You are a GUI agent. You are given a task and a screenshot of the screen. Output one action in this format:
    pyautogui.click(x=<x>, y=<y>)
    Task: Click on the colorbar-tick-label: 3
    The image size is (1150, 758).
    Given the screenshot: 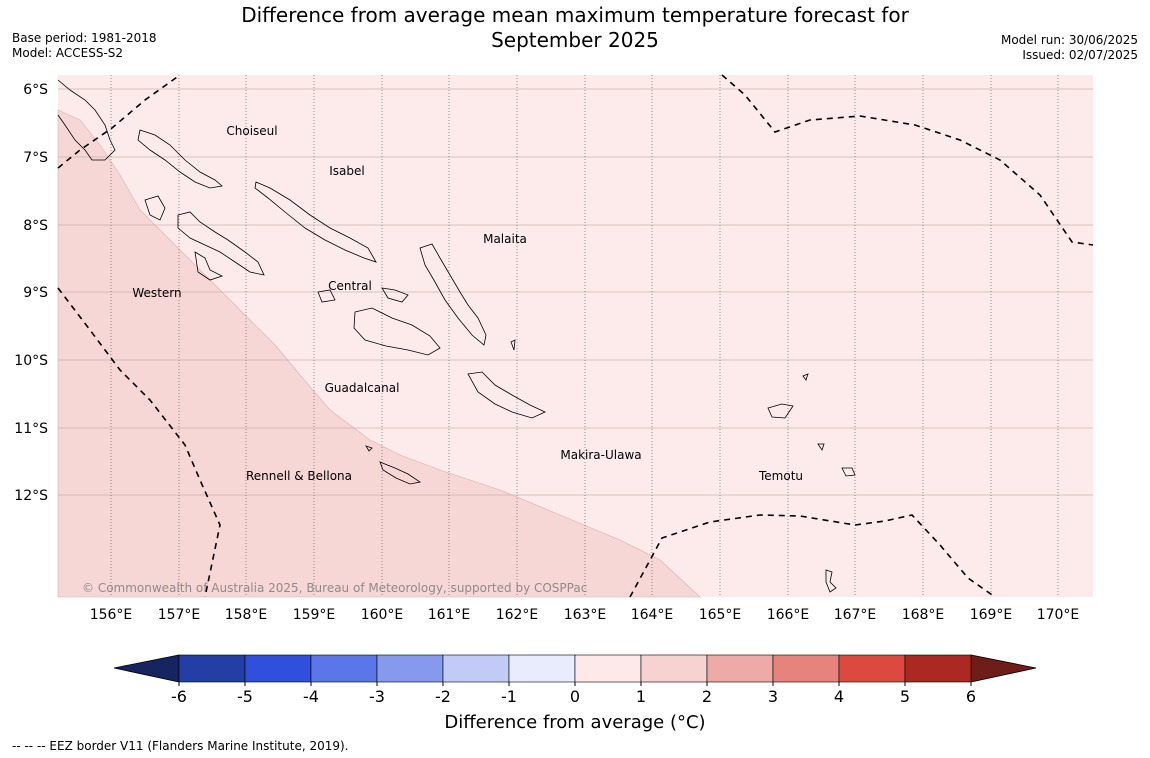 What is the action you would take?
    pyautogui.click(x=773, y=696)
    